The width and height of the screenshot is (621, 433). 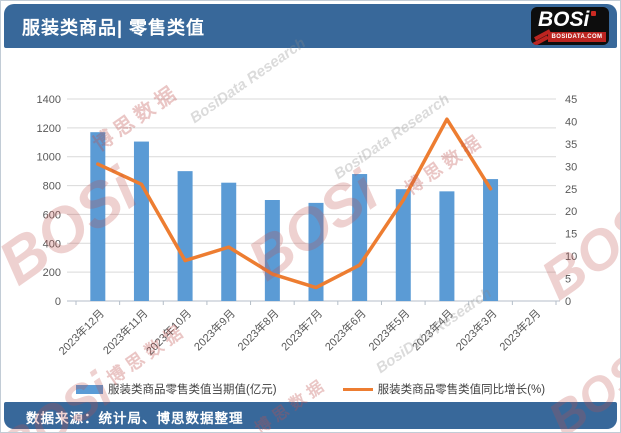 I want to click on legend-item-bar: 服装类商品零售类值当期值(亿元), so click(x=176, y=389).